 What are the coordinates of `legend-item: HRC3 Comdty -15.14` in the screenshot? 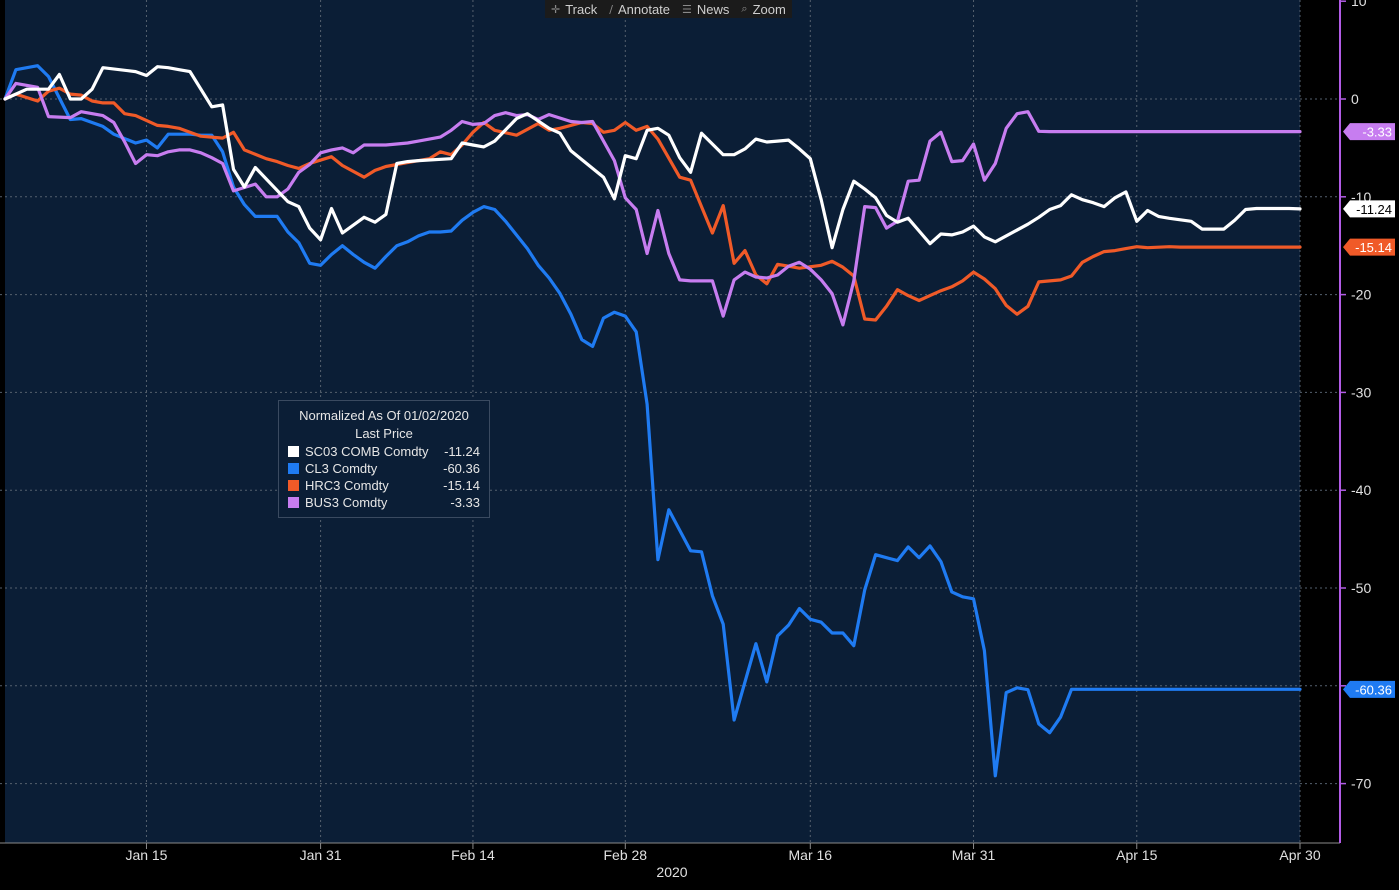 It's located at (384, 485).